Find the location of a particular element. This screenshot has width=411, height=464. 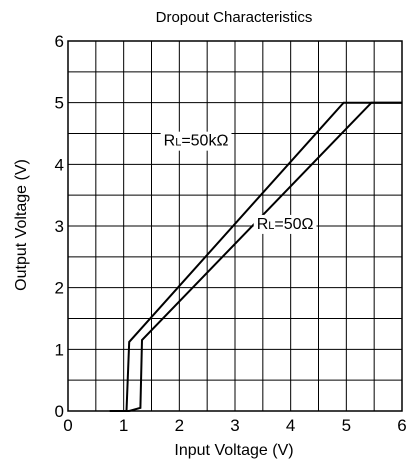

y-axis-label: Output Voltage (V) is located at coordinates (21, 225).